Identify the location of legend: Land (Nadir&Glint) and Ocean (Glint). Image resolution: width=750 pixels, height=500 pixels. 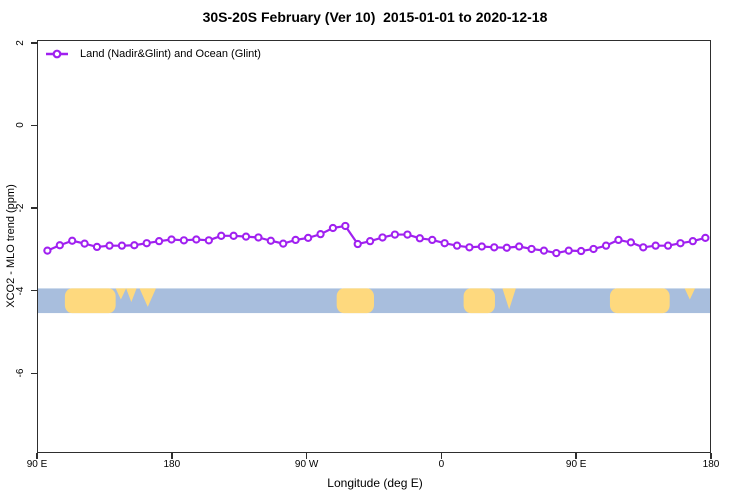
(152, 54).